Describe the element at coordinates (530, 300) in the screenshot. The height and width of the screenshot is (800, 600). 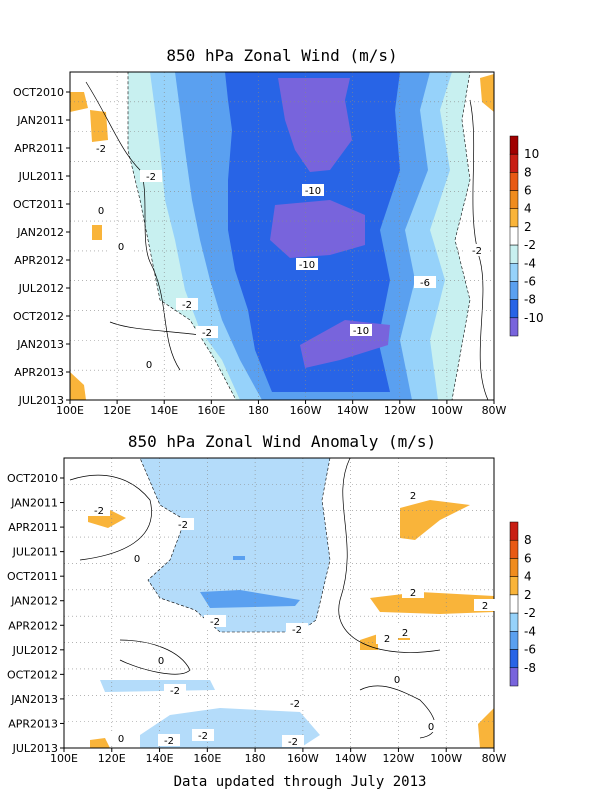
I see `colorbar-label: -8` at that location.